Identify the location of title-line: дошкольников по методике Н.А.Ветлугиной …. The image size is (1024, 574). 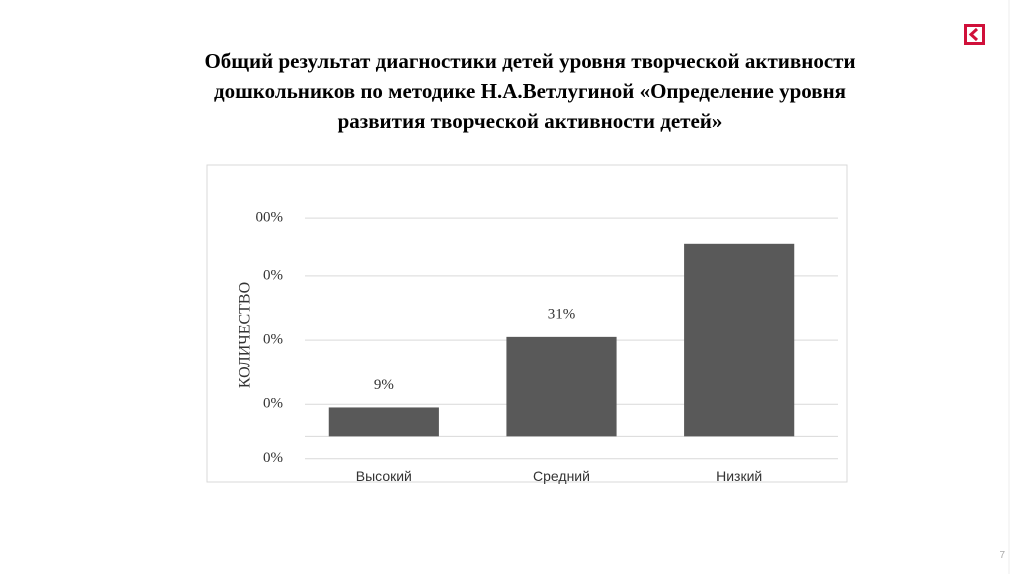
(530, 91).